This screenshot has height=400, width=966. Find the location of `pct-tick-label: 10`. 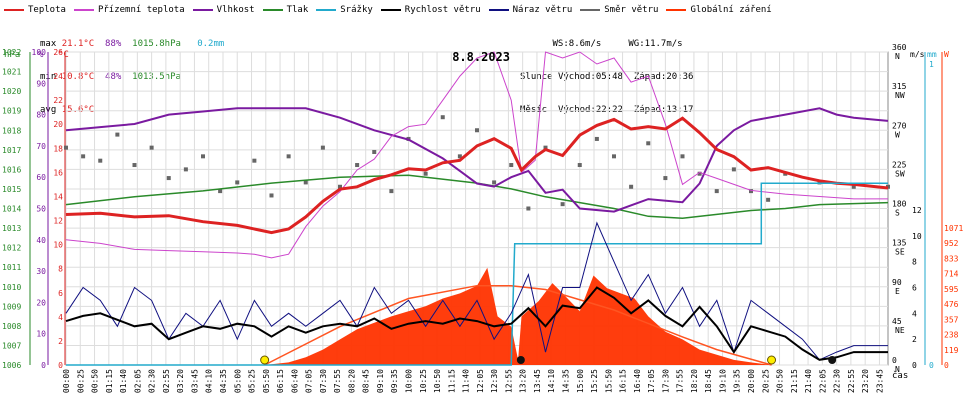

pct-tick-label: 10 is located at coordinates (41, 334).